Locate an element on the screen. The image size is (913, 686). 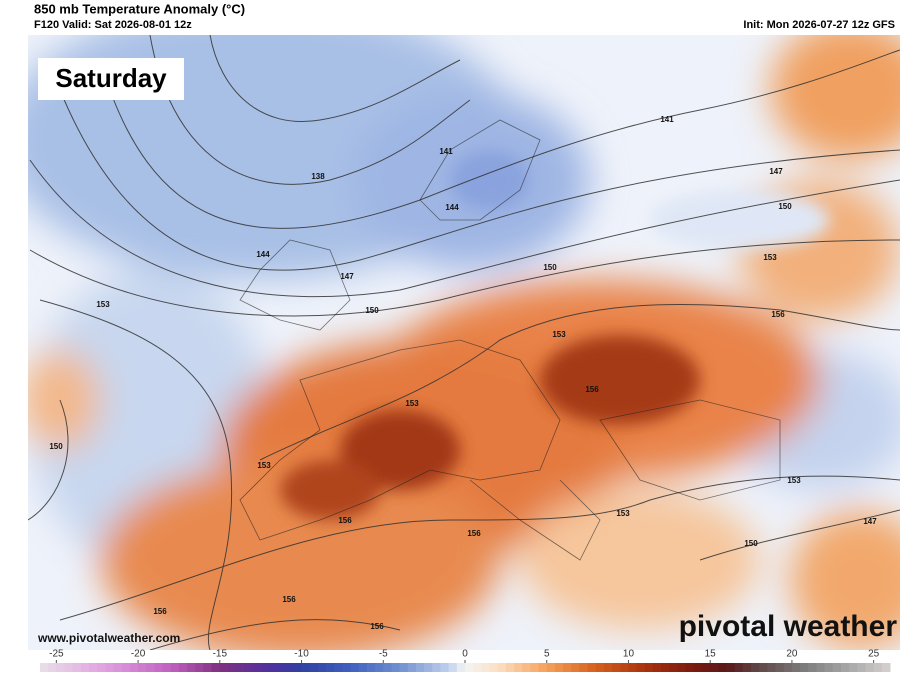
colorbar-tick-label: -10 is located at coordinates (301, 654).